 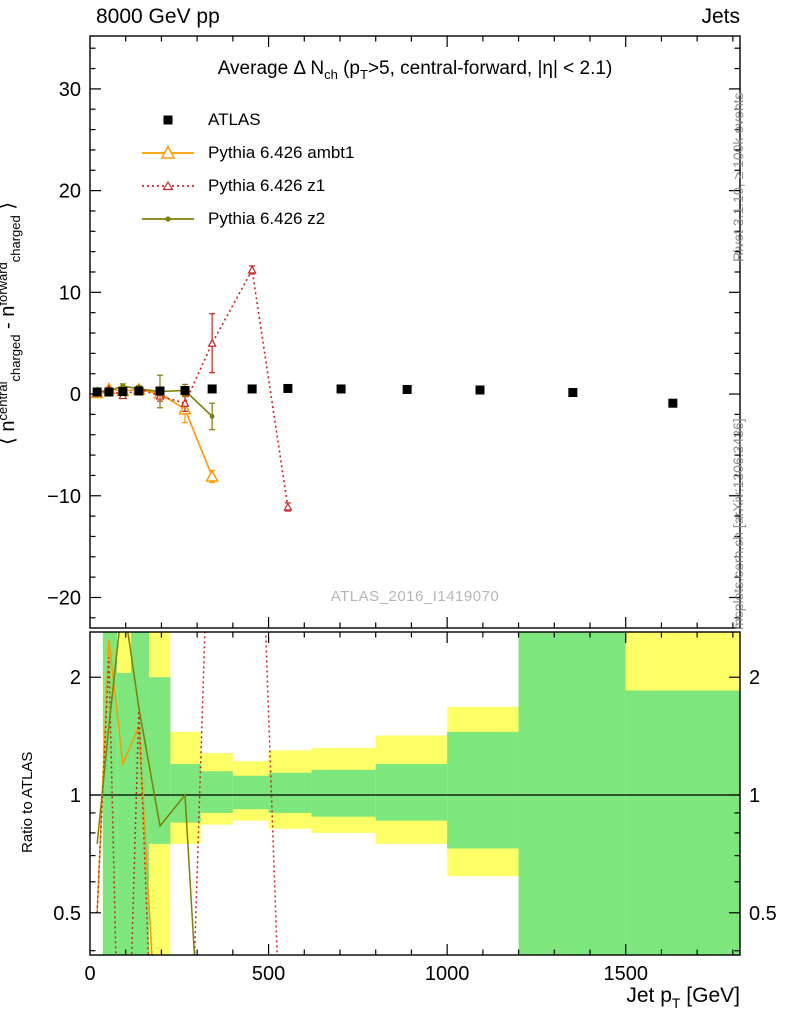 What do you see at coordinates (15, 239) in the screenshot?
I see `ylabel-sub-charged-2: charged` at bounding box center [15, 239].